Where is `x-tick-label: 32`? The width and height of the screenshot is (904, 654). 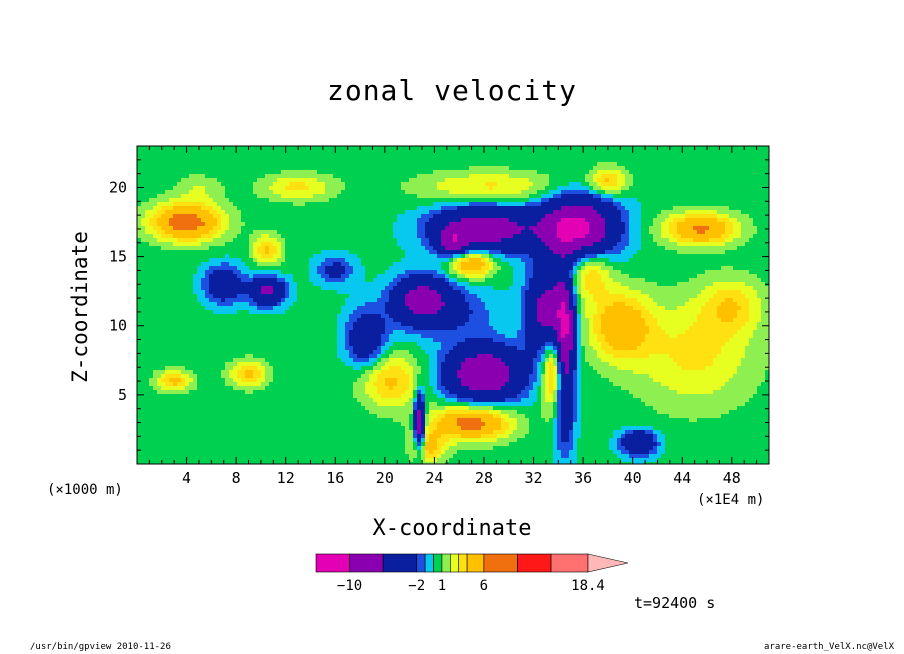
x-tick-label: 32 is located at coordinates (534, 478).